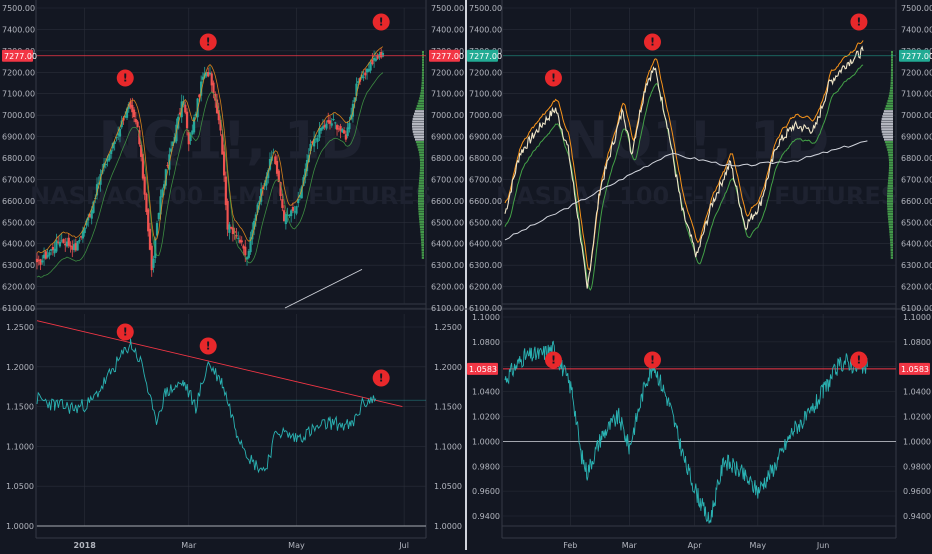  What do you see at coordinates (686, 190) in the screenshot?
I see `long-moving-average-line` at bounding box center [686, 190].